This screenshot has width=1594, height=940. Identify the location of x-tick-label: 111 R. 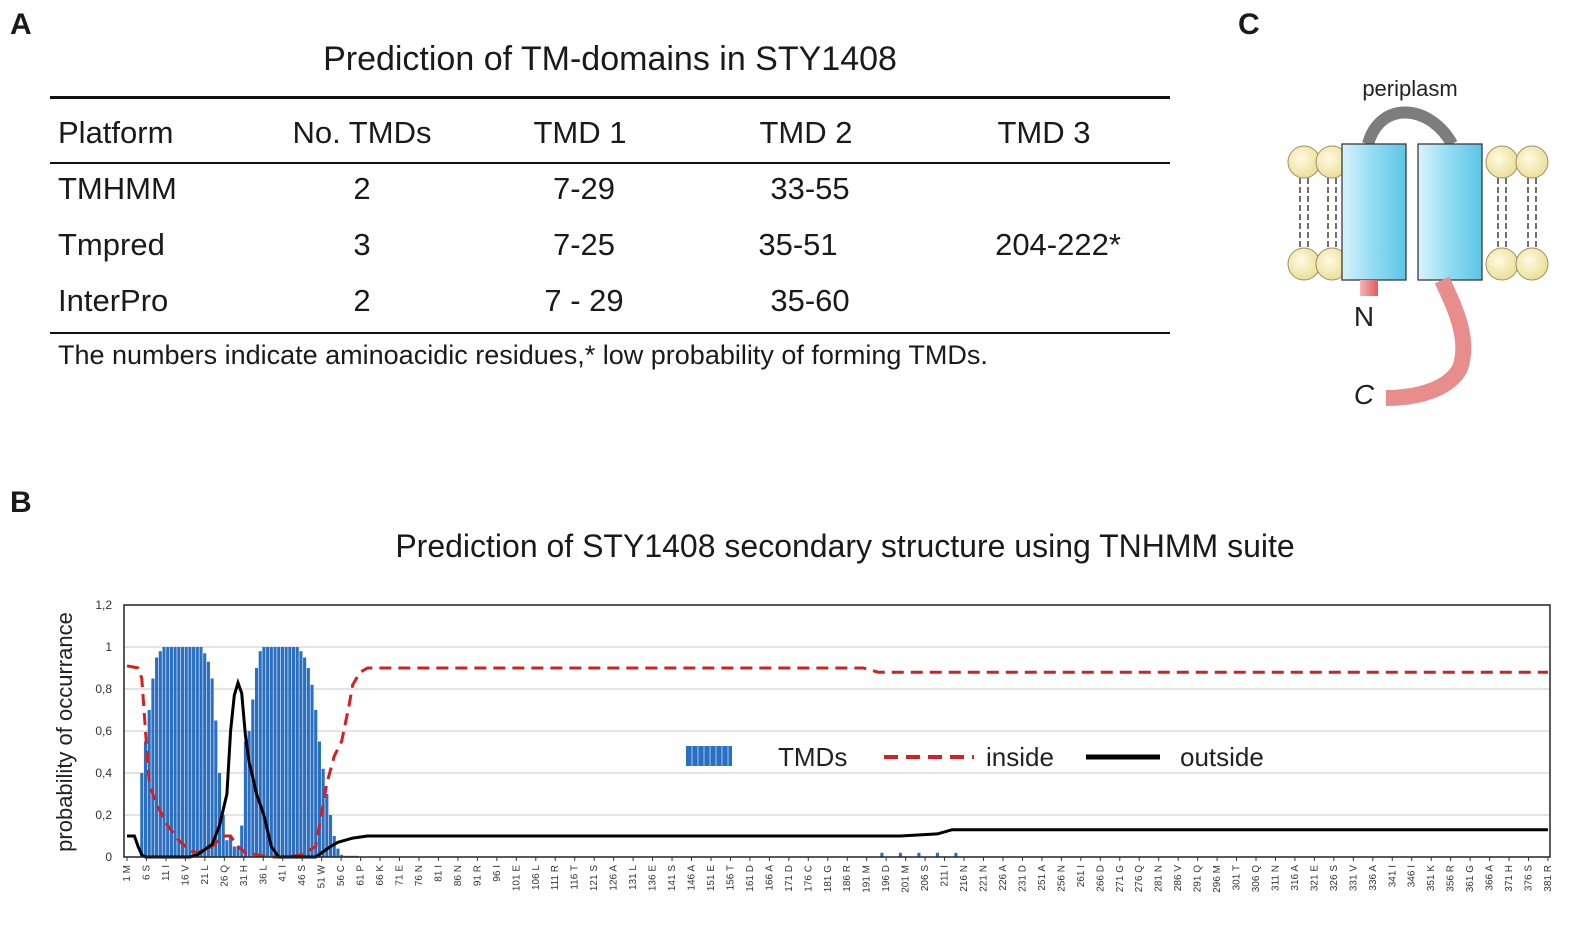
(555, 877).